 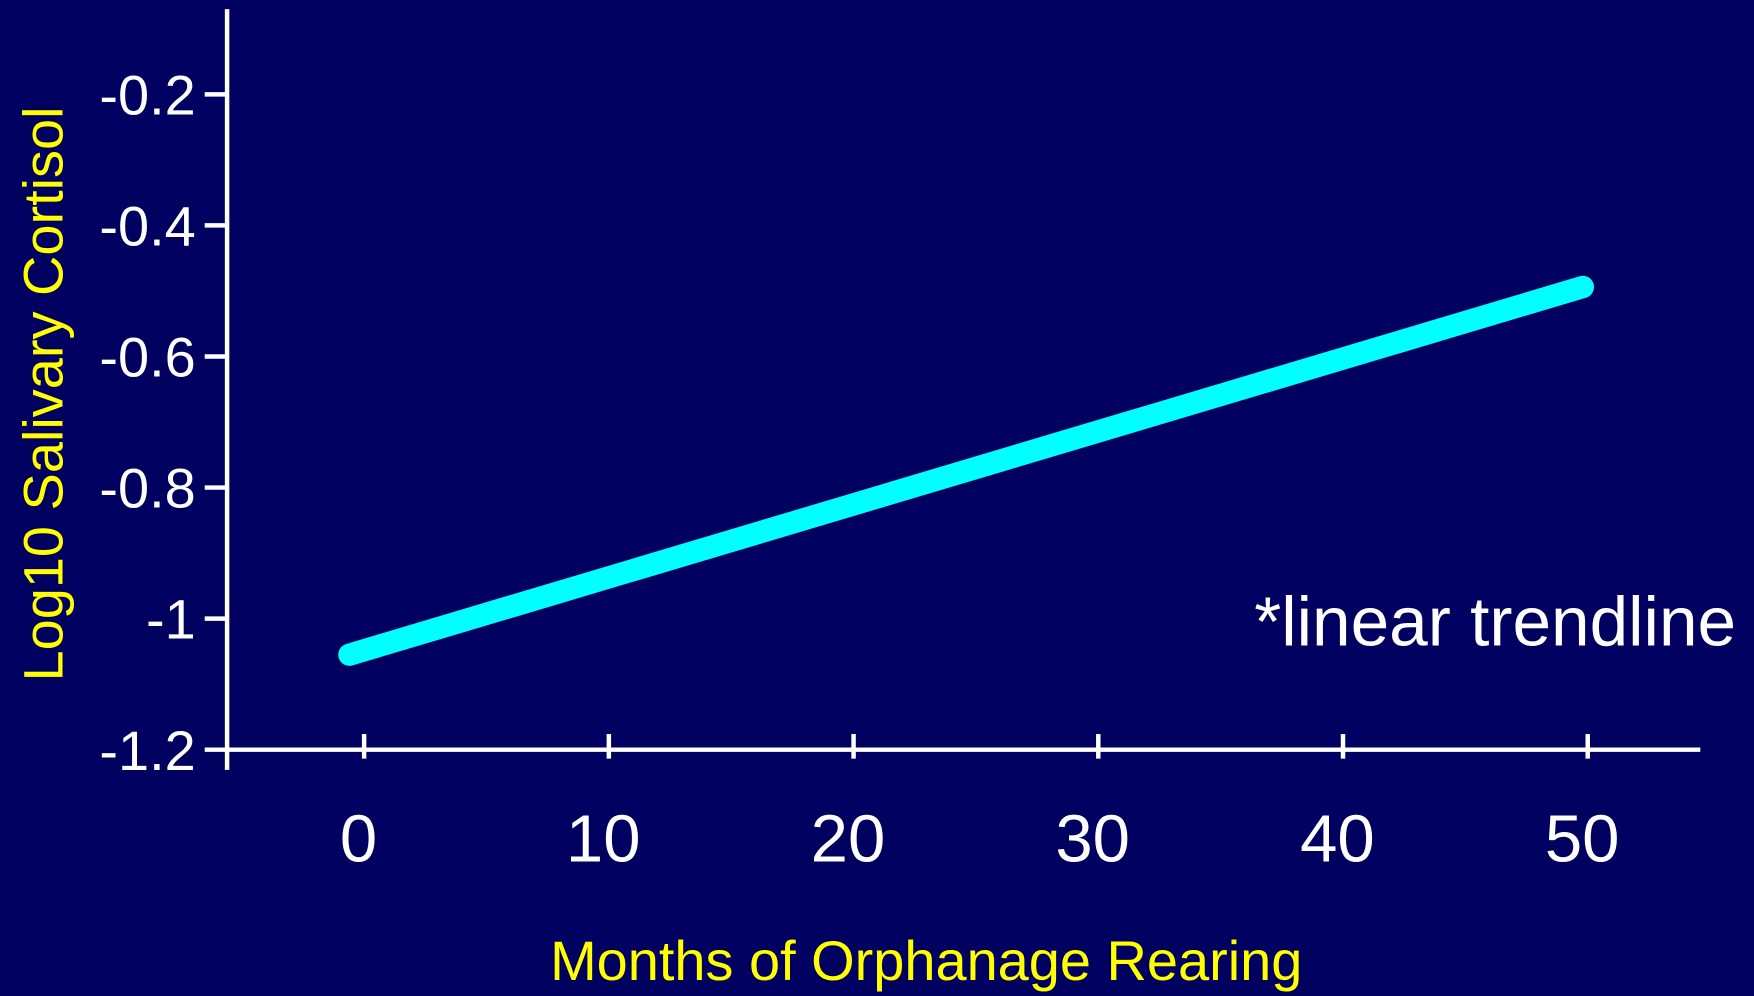 What do you see at coordinates (1495, 622) in the screenshot?
I see `annotation: *linear trendline` at bounding box center [1495, 622].